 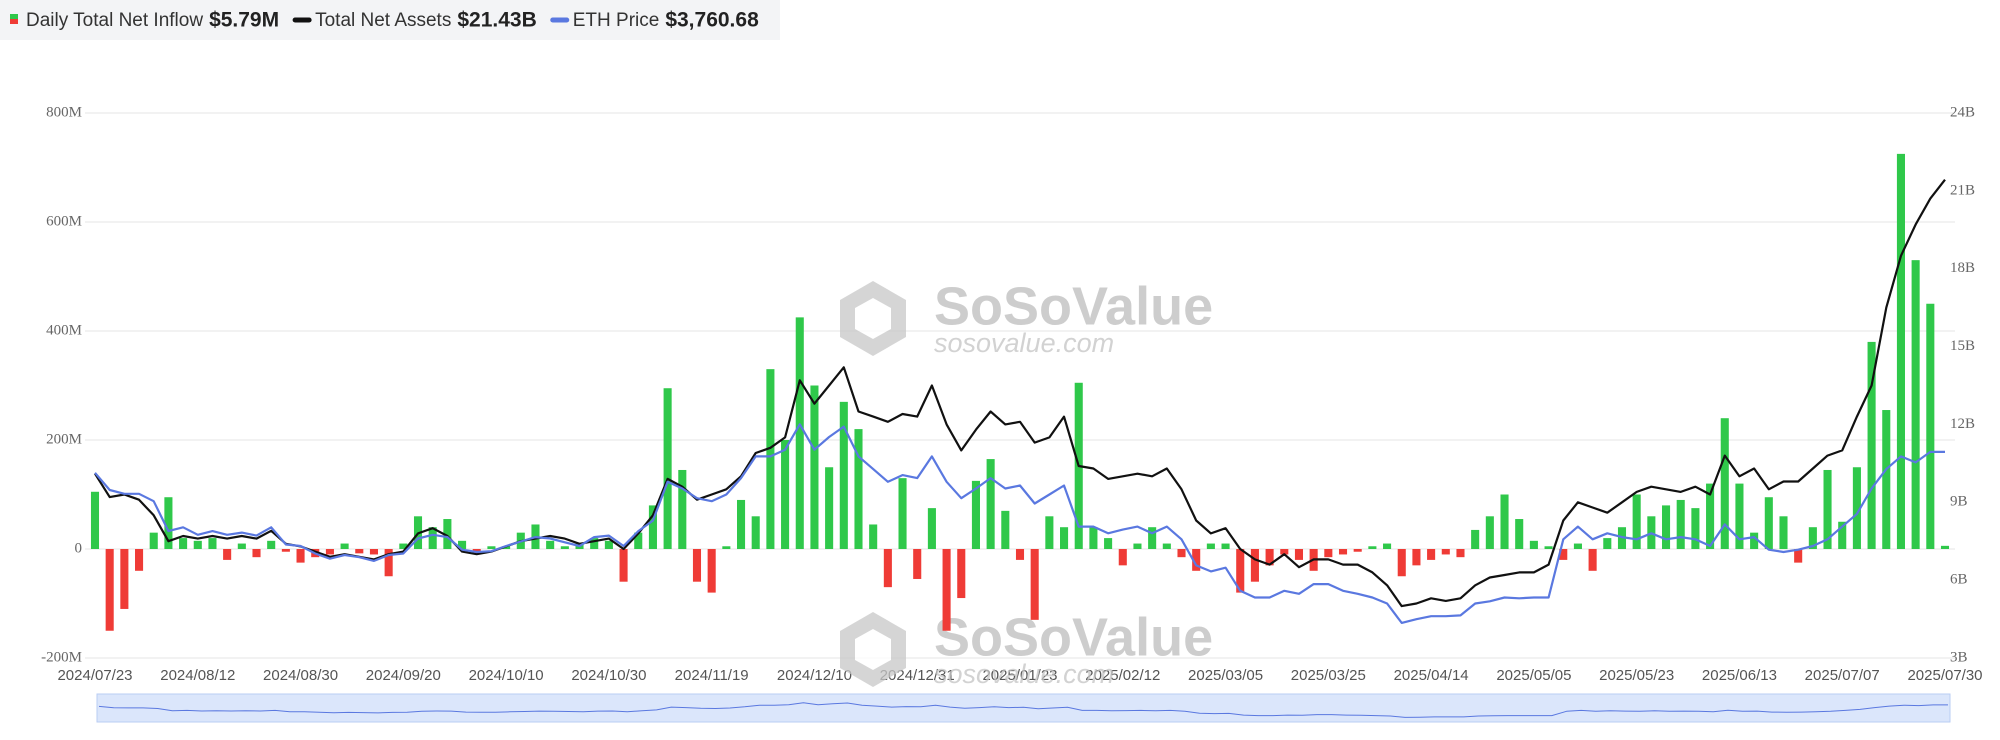 I want to click on legend-value: $3,760.68, so click(x=712, y=20).